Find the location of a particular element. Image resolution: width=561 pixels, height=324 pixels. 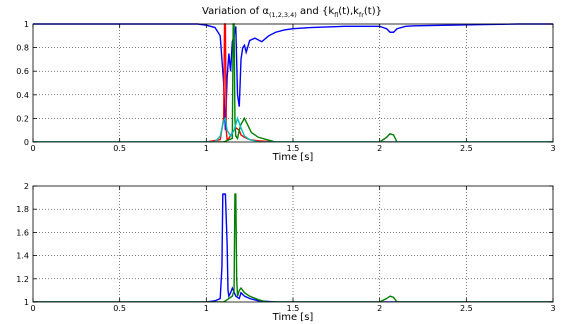

y-tick-label: 0.2 is located at coordinates (22, 118).